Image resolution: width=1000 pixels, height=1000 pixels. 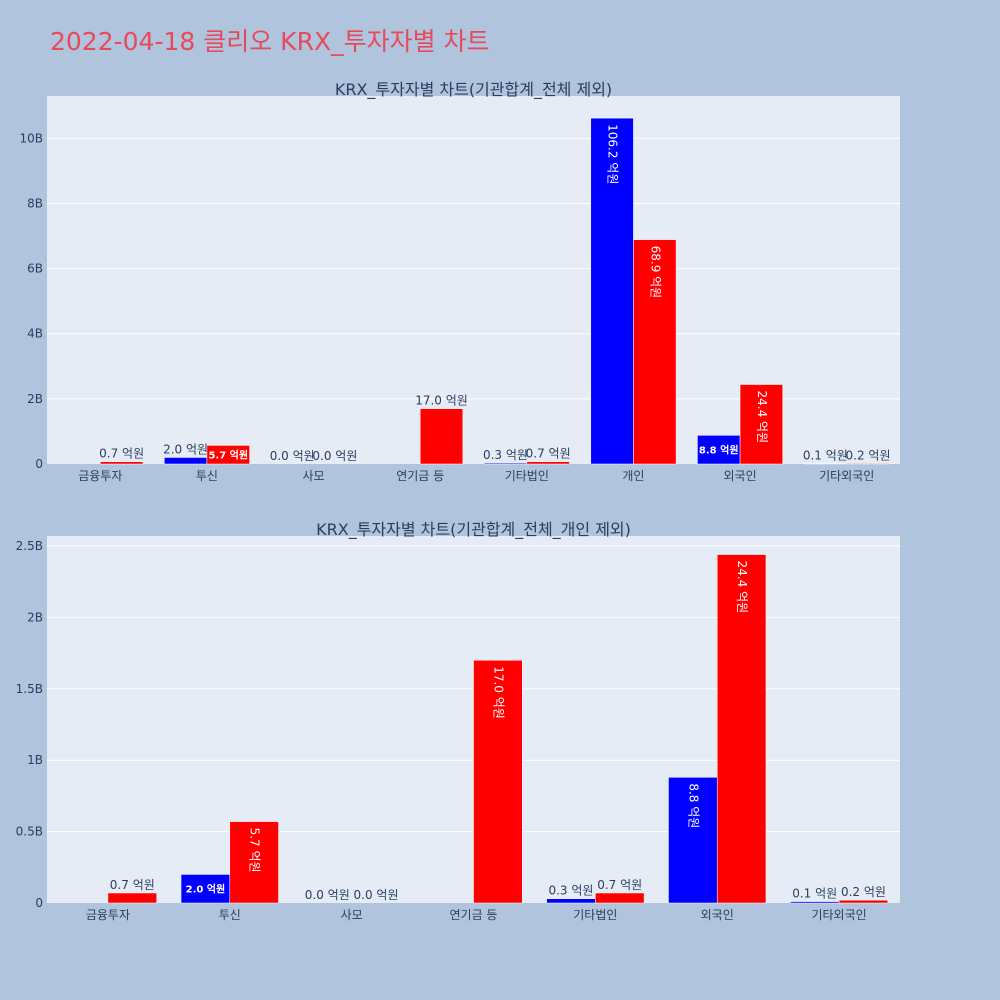 What do you see at coordinates (29, 689) in the screenshot?
I see `y-tick-label: 1.5B` at bounding box center [29, 689].